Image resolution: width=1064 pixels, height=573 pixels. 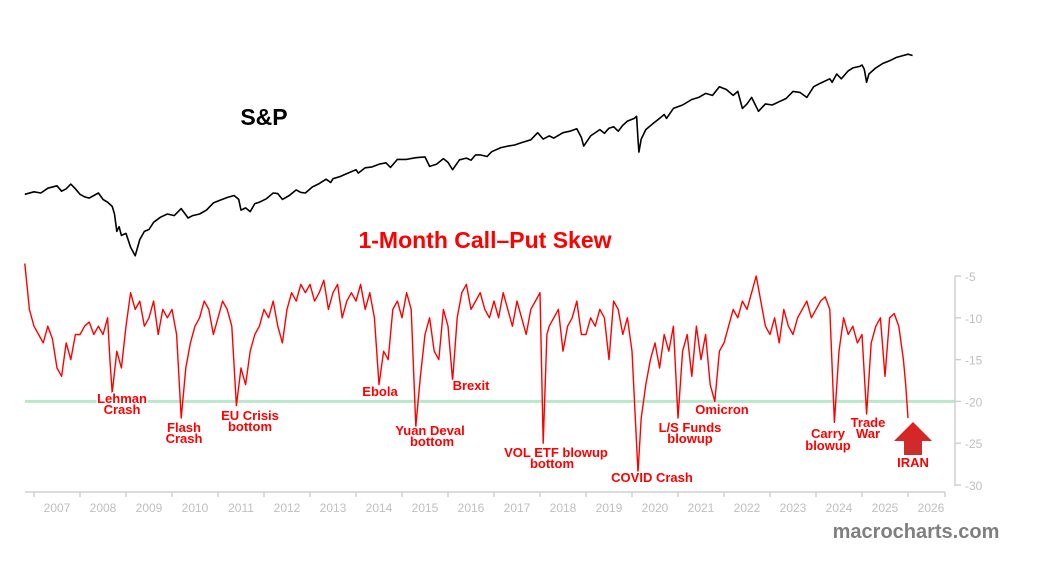 What do you see at coordinates (241, 508) in the screenshot?
I see `x-tick-label: 2011` at bounding box center [241, 508].